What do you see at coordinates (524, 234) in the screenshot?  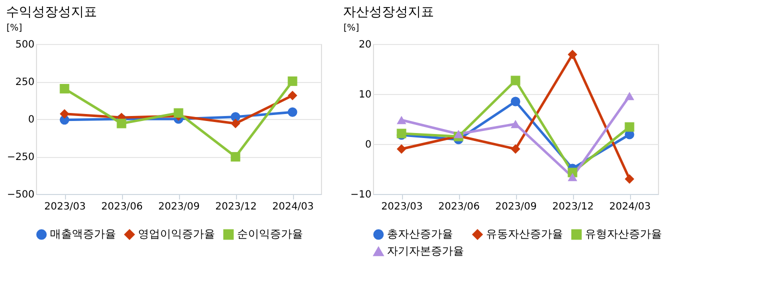 I see `legend-label: 유동자산증가율` at bounding box center [524, 234].